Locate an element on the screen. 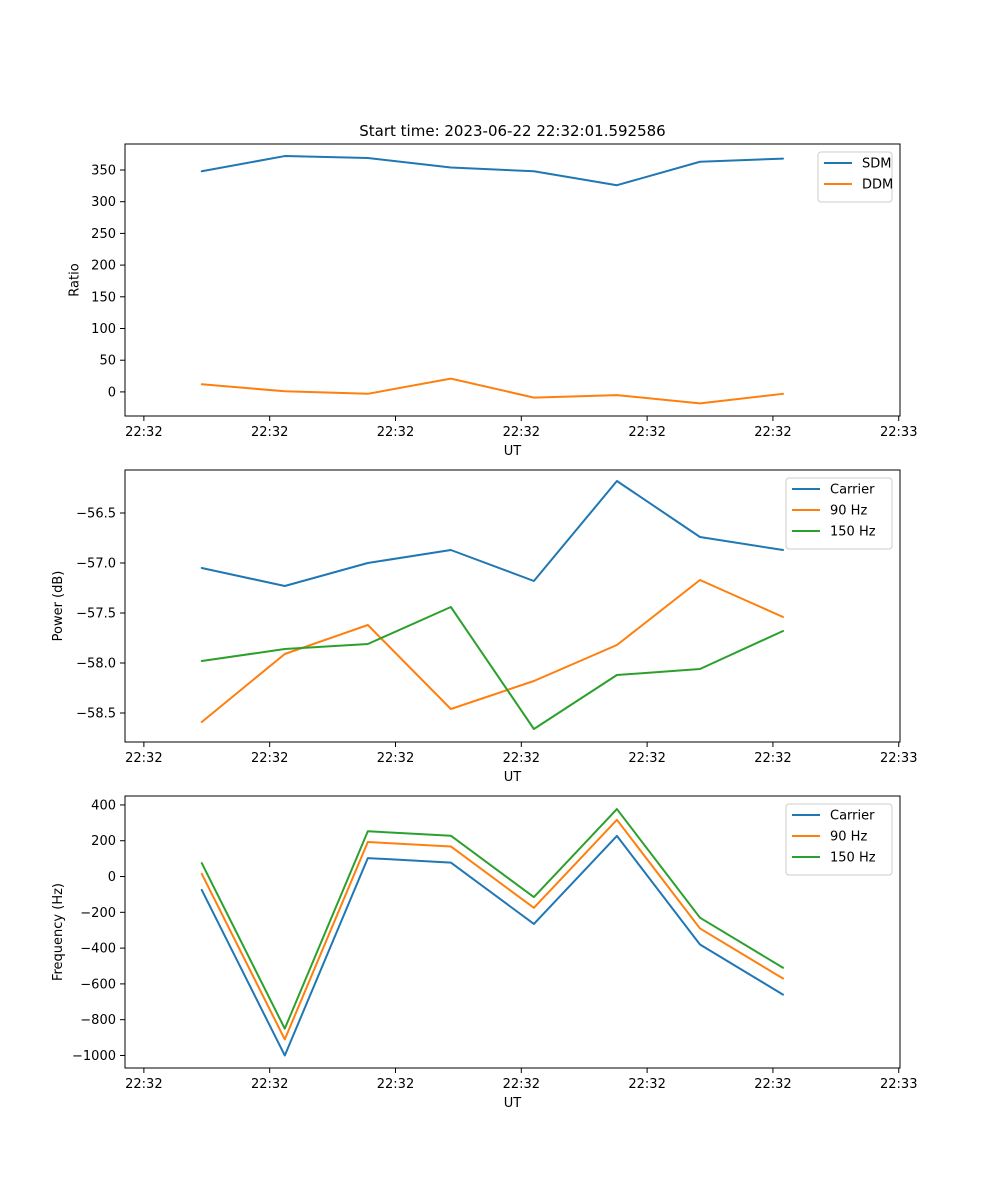  y-tick-label: −200 is located at coordinates (98, 913).